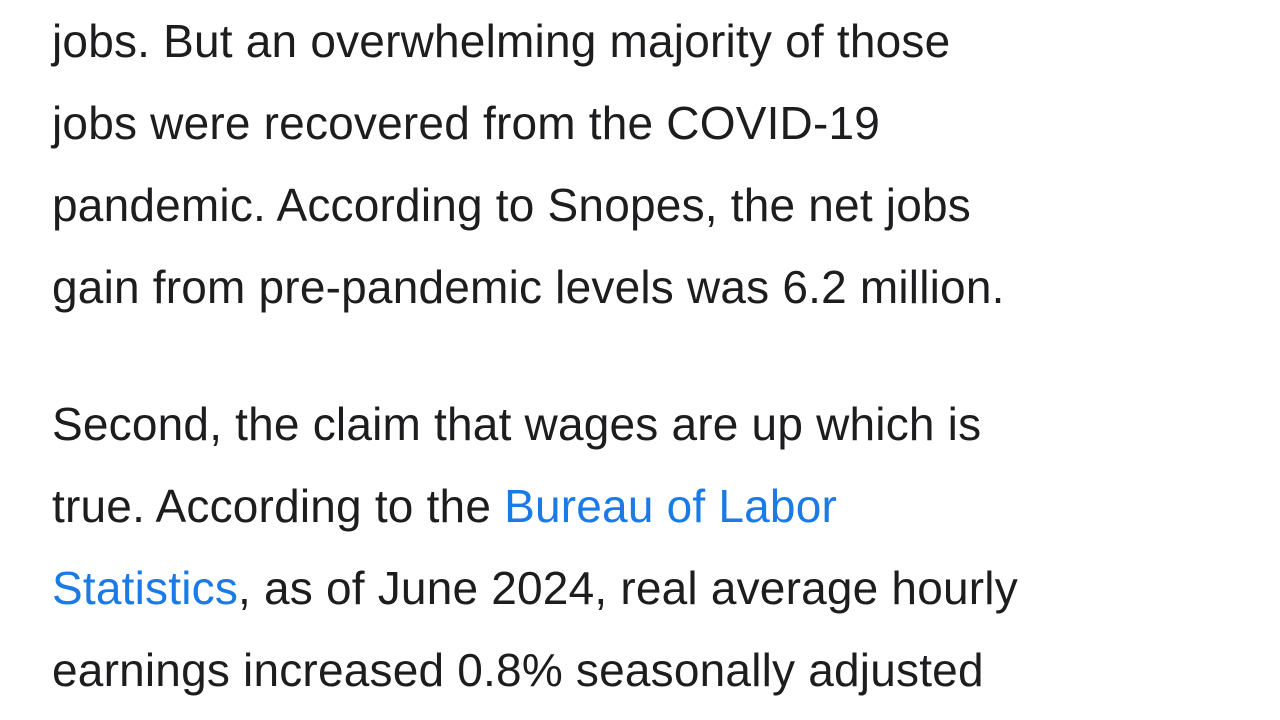 The image size is (1280, 720). I want to click on bls-link: Bureau of Labor, so click(670, 506).